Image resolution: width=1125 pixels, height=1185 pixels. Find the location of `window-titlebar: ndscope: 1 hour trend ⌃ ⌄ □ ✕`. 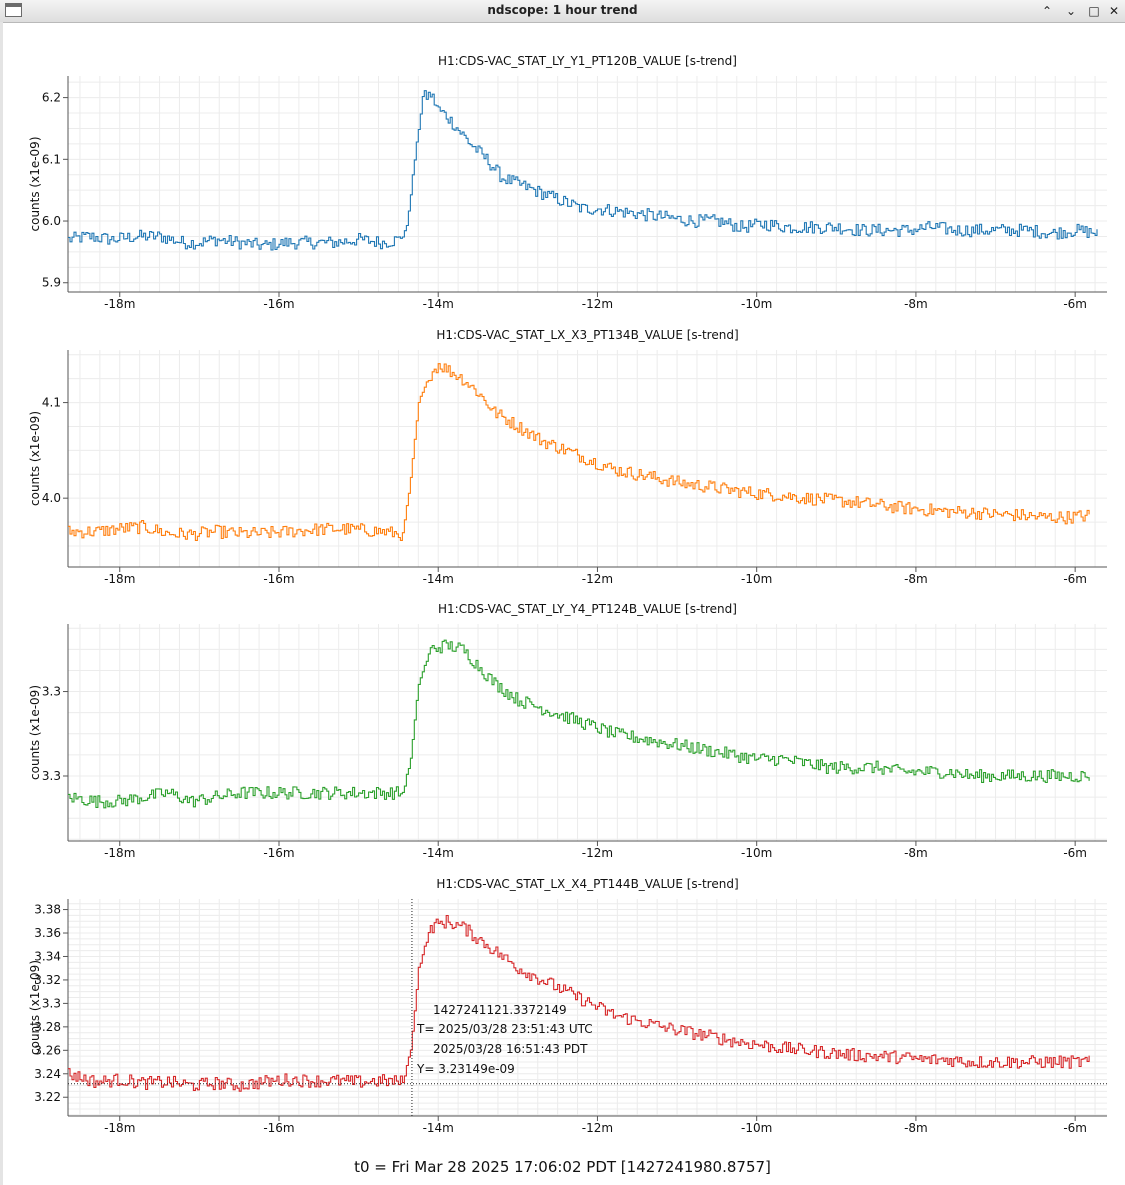

window-titlebar: ndscope: 1 hour trend ⌃ ⌄ □ ✕ is located at coordinates (562, 11).